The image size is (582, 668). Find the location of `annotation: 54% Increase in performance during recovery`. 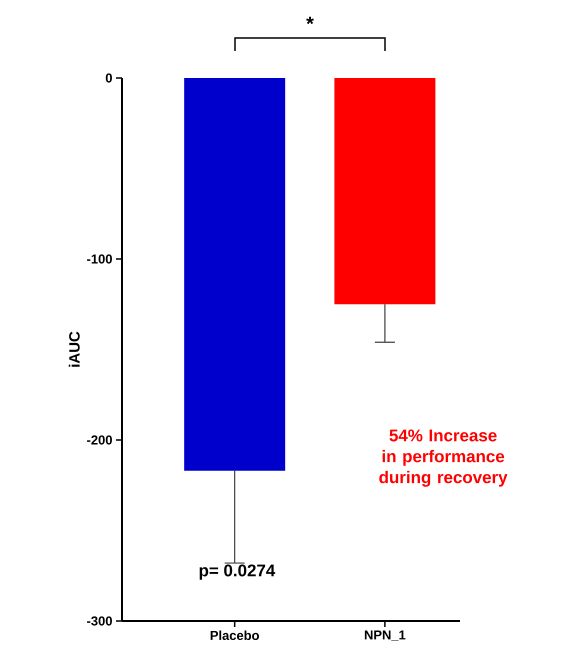

annotation: 54% Increase in performance during recovery is located at coordinates (443, 458).